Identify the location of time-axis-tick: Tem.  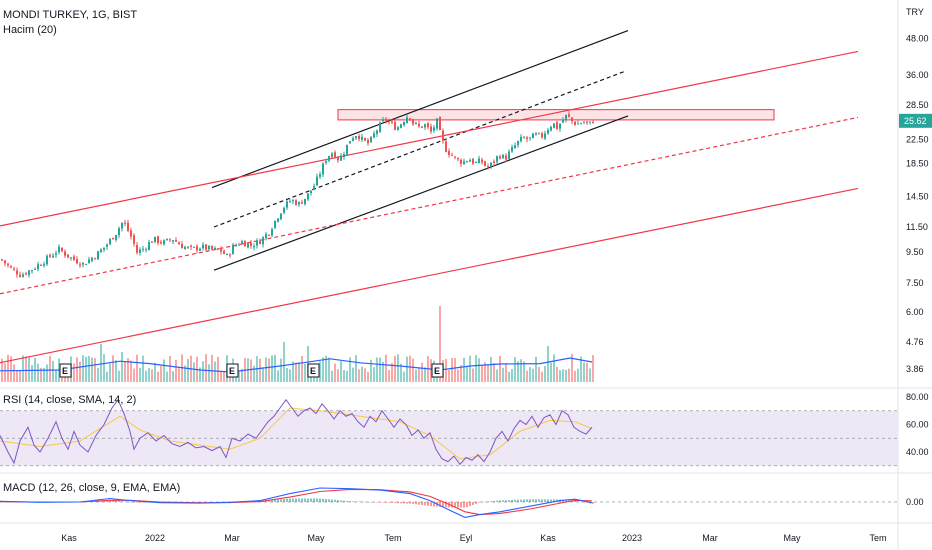
(877, 538).